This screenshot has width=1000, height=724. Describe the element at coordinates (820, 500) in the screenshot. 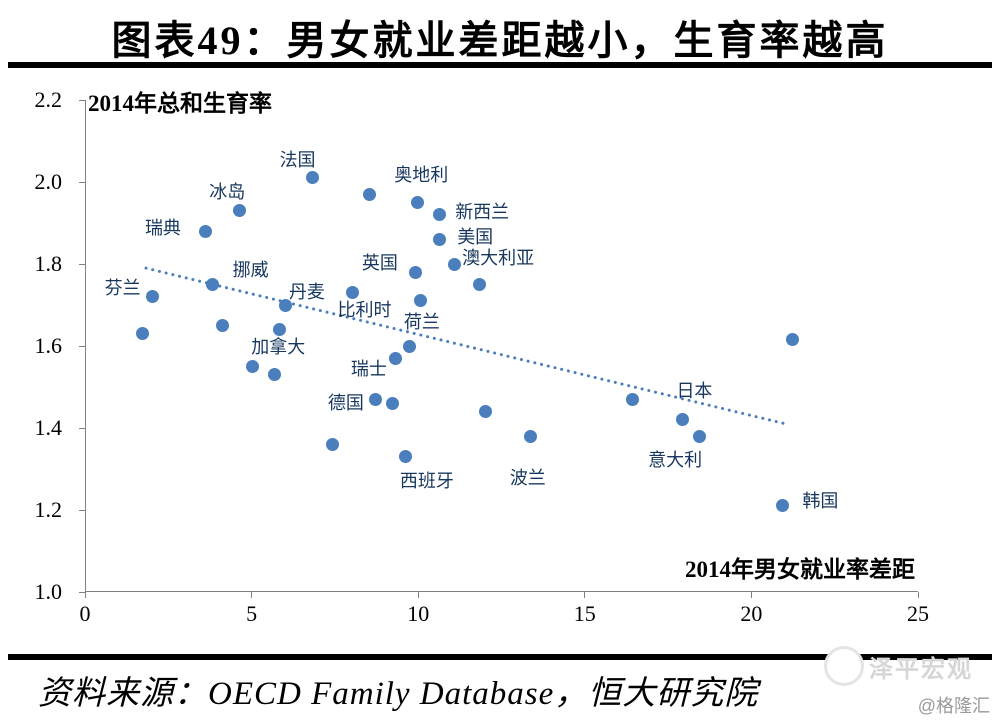

I see `point-label: 韩国` at that location.